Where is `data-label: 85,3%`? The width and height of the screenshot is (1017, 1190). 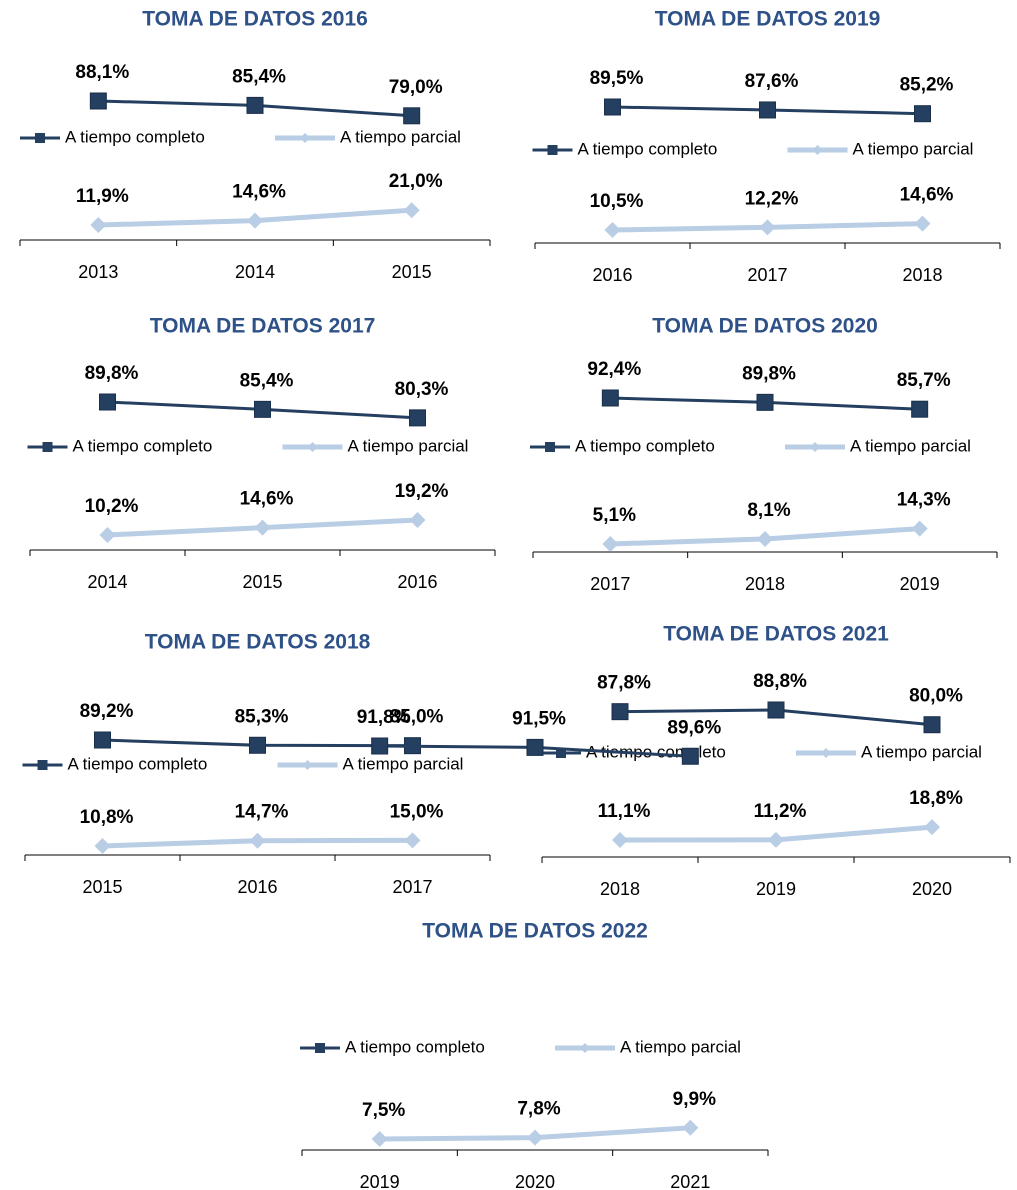
data-label: 85,3% is located at coordinates (262, 716).